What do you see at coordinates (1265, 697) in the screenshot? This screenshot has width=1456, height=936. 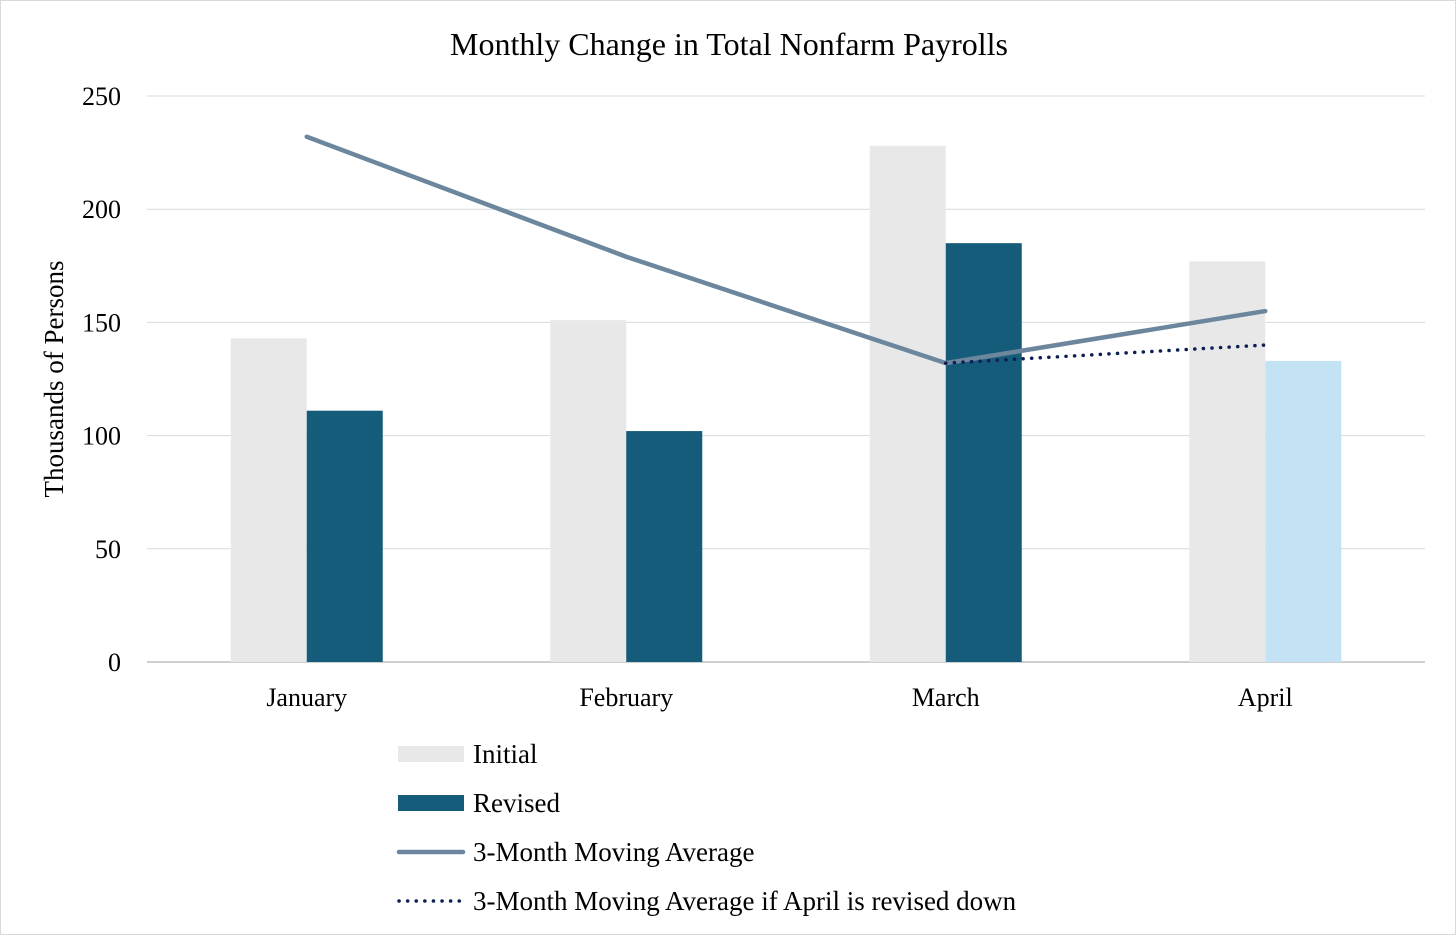 I see `x-tick-label: April` at bounding box center [1265, 697].